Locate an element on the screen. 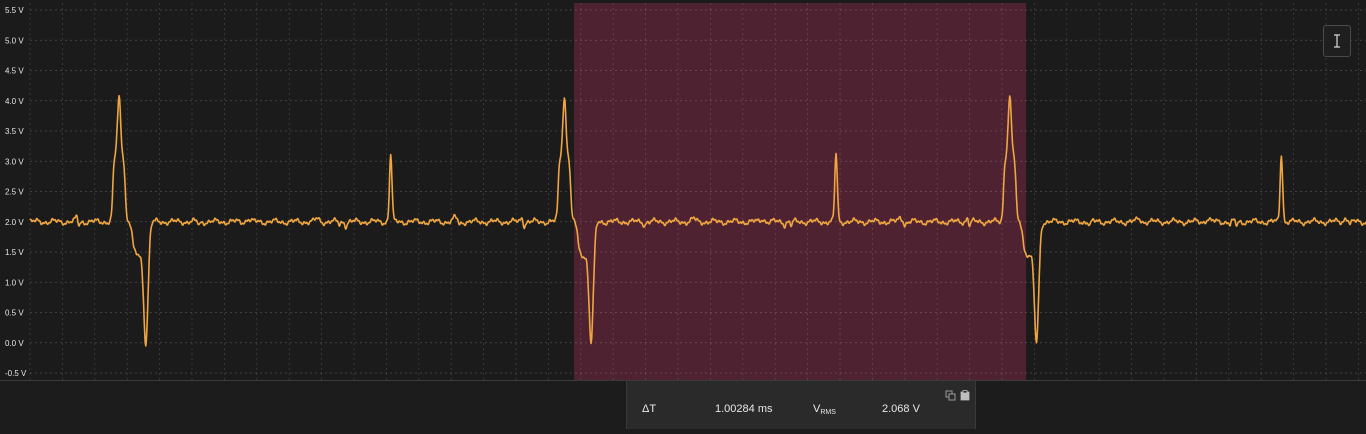 The image size is (1366, 434). y-tick-label: 1.0 V is located at coordinates (14, 282).